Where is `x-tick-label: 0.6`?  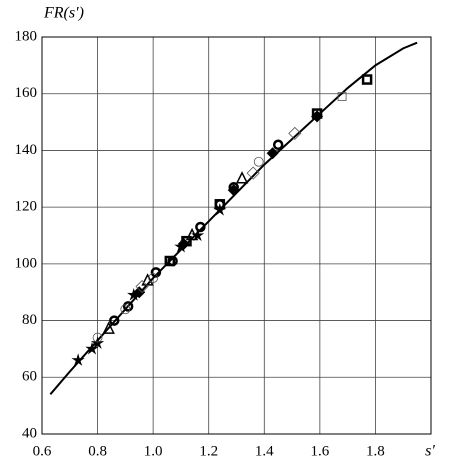
x-tick-label: 0.6 is located at coordinates (42, 451).